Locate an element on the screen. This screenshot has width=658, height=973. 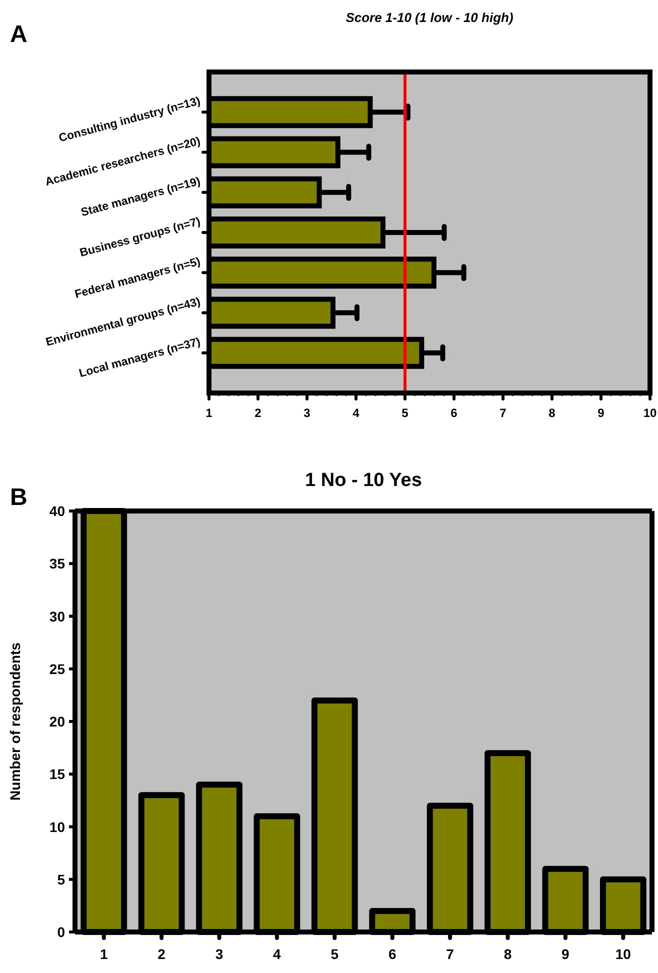
y-tick-label: 5 is located at coordinates (61, 879).